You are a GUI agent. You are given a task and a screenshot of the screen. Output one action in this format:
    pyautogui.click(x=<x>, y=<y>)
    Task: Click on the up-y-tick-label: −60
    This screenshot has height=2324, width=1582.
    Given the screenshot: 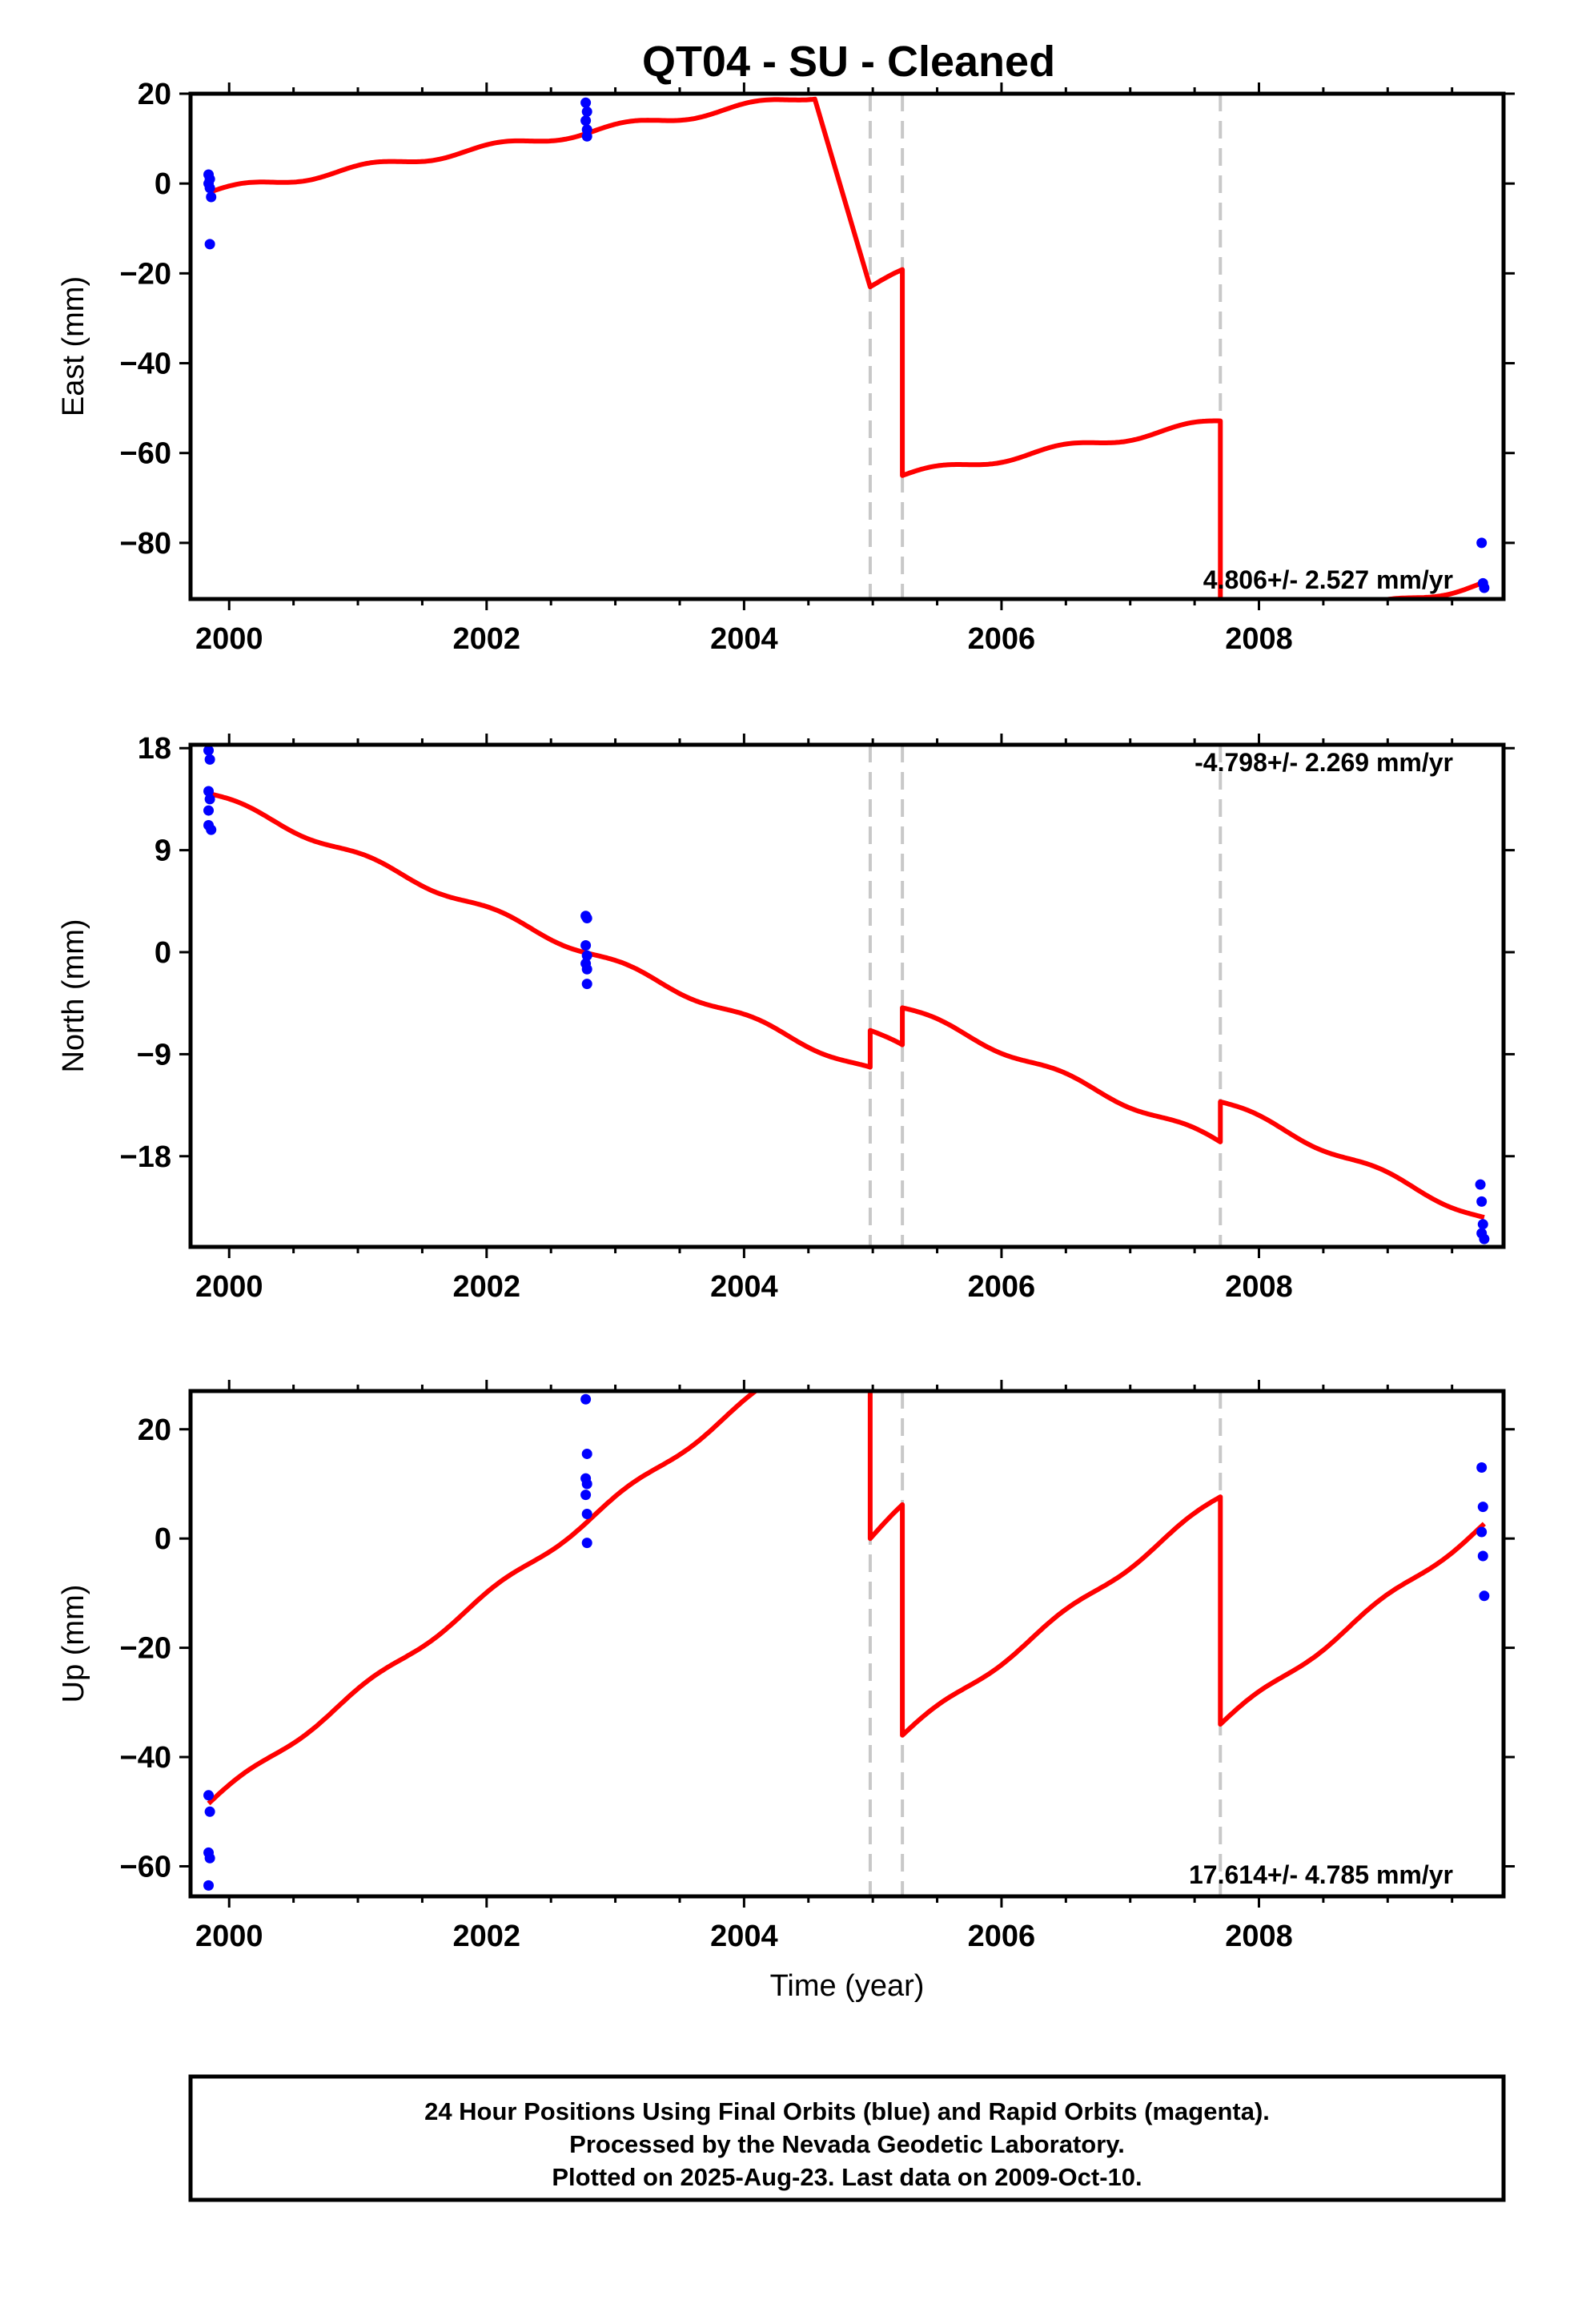 What is the action you would take?
    pyautogui.click(x=145, y=1867)
    